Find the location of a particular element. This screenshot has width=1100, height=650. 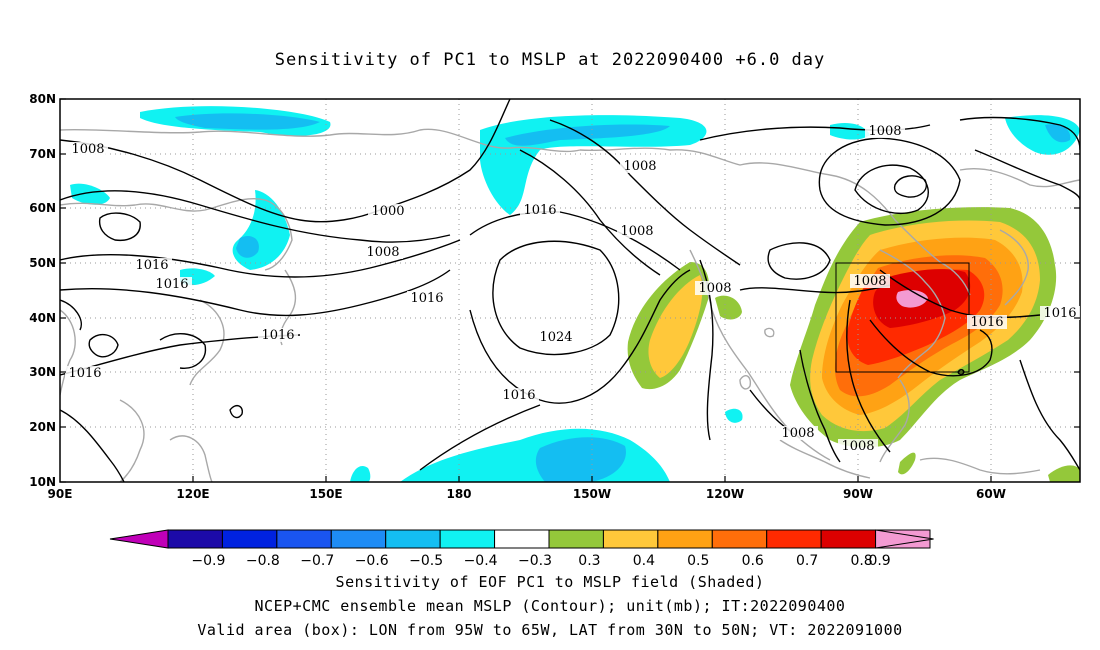

positive-sensitivity-west is located at coordinates (684, 326).